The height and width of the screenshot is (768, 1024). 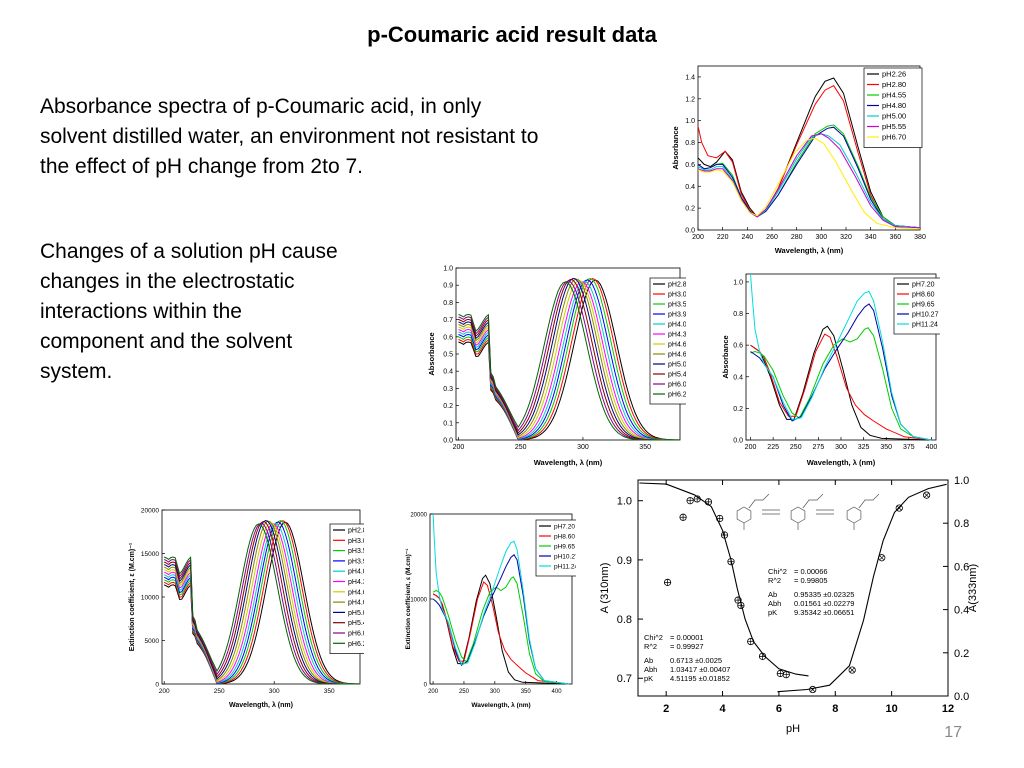 I want to click on annotation-key: R^2, so click(x=774, y=580).